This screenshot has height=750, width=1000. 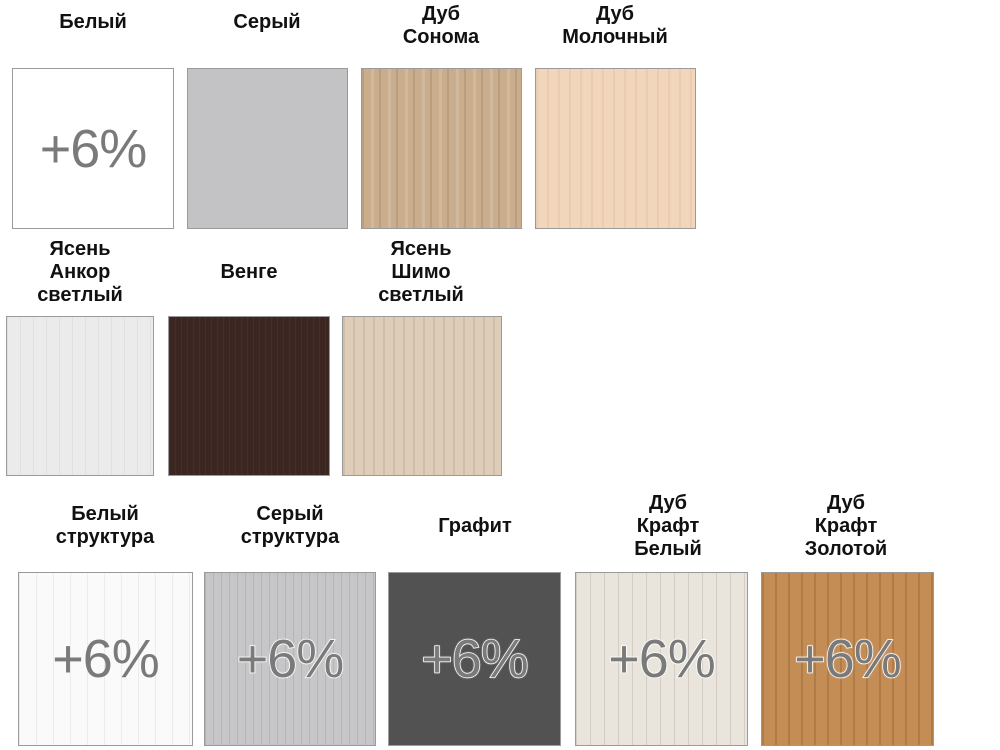 I want to click on swatch-label-line: Анкор, so click(x=80, y=272).